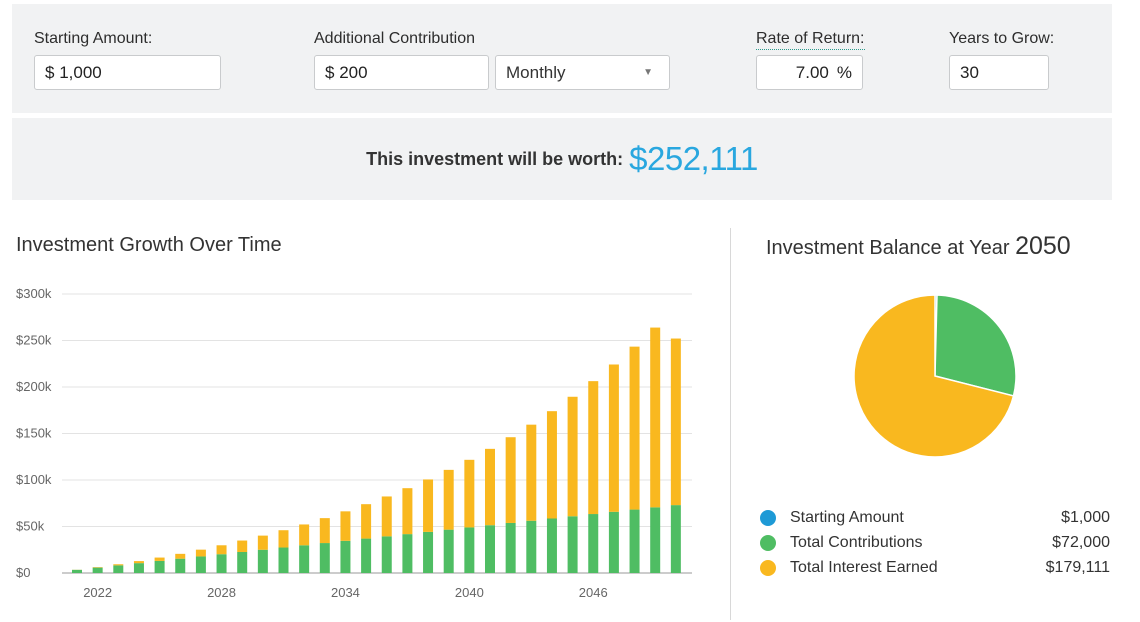 This screenshot has height=622, width=1140. What do you see at coordinates (935, 567) in the screenshot?
I see `legend-item-total-interest: Total Interest Earned $179,111` at bounding box center [935, 567].